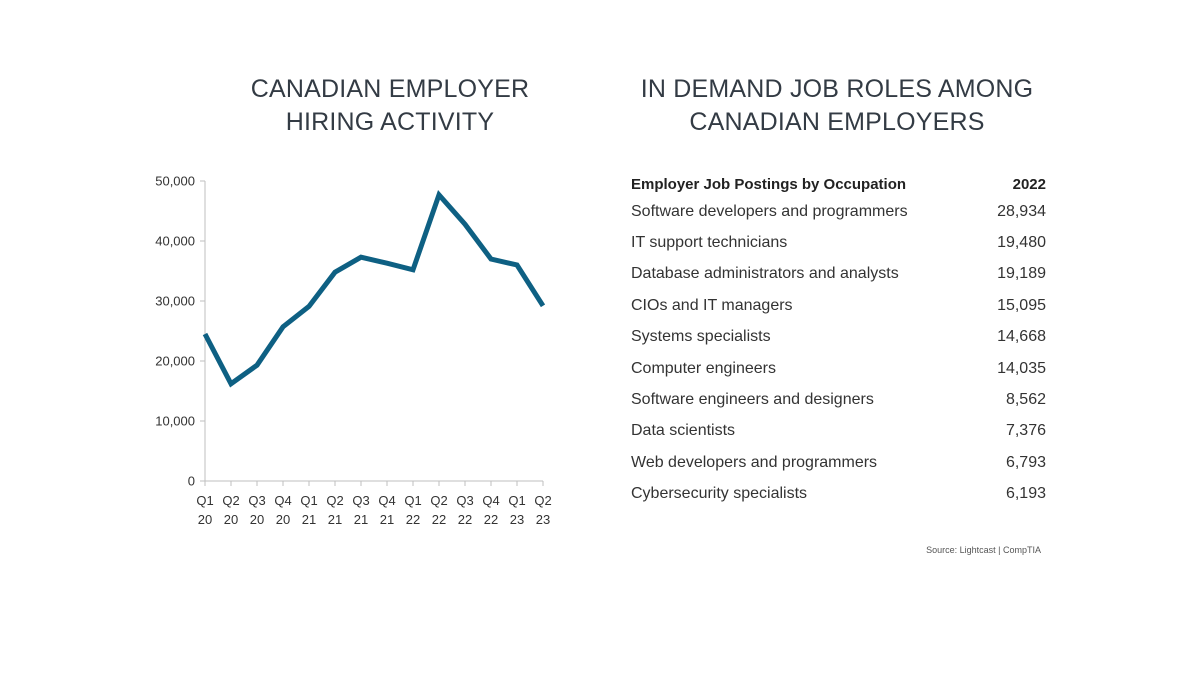 Image resolution: width=1200 pixels, height=675 pixels. What do you see at coordinates (1025, 462) in the screenshot?
I see `postings-cell: 6,793` at bounding box center [1025, 462].